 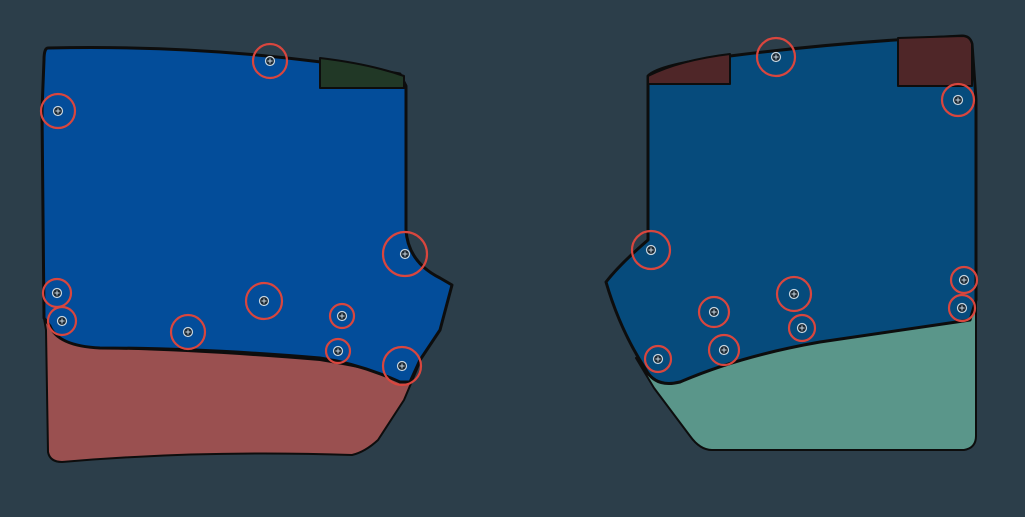 What do you see at coordinates (362, 73) in the screenshot?
I see `left-corner-tab` at bounding box center [362, 73].